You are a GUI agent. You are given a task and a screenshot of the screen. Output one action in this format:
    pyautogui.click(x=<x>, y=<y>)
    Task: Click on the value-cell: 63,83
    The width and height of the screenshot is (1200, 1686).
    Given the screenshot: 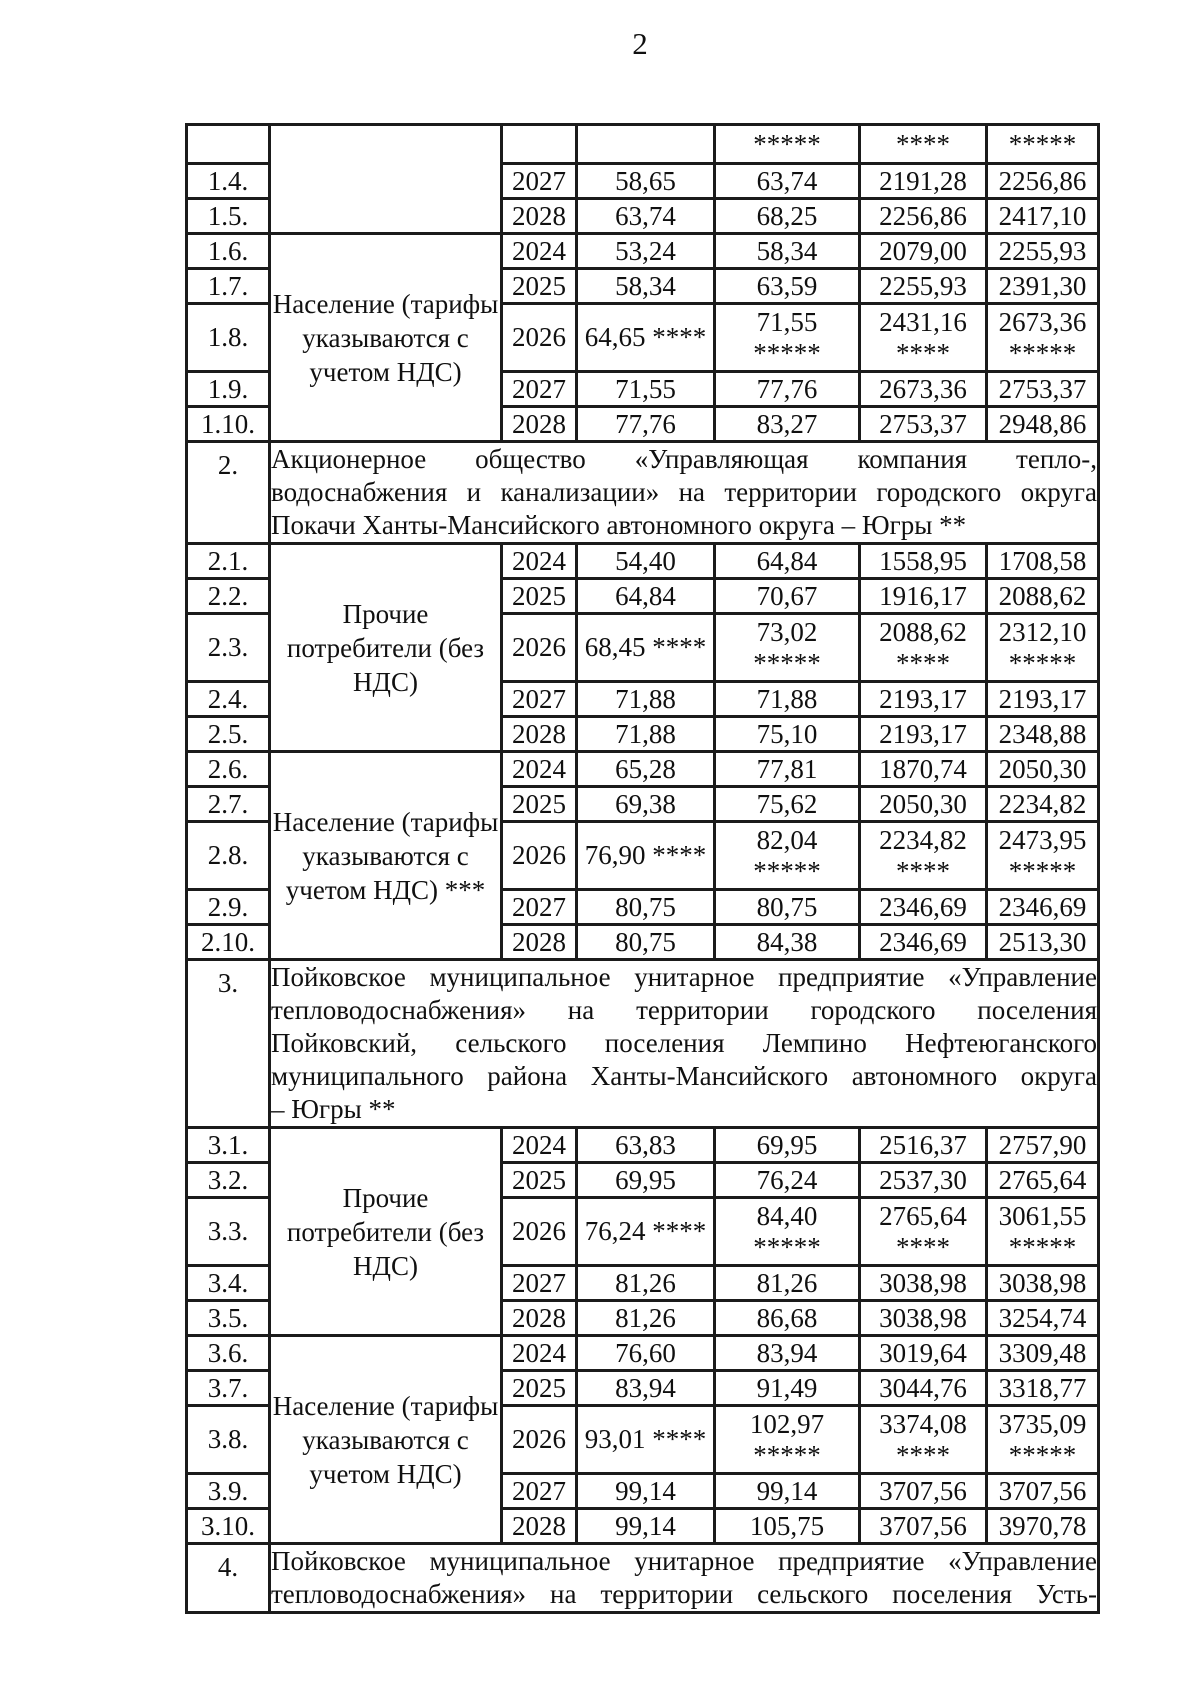 What is the action you would take?
    pyautogui.click(x=645, y=1145)
    